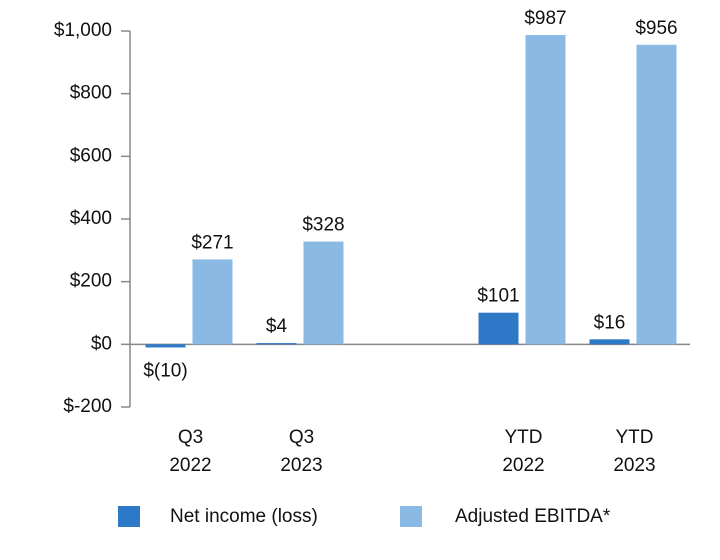 The image size is (720, 560). I want to click on value-label: $(10), so click(165, 370).